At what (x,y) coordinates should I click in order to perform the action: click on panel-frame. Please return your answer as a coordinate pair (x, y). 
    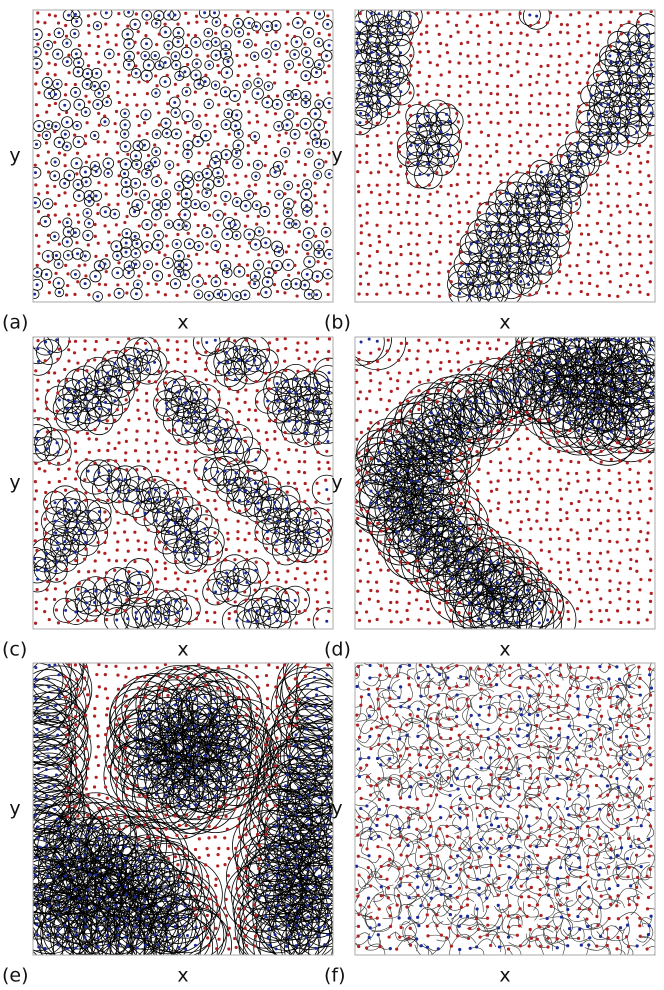
    Looking at the image, I should click on (505, 483).